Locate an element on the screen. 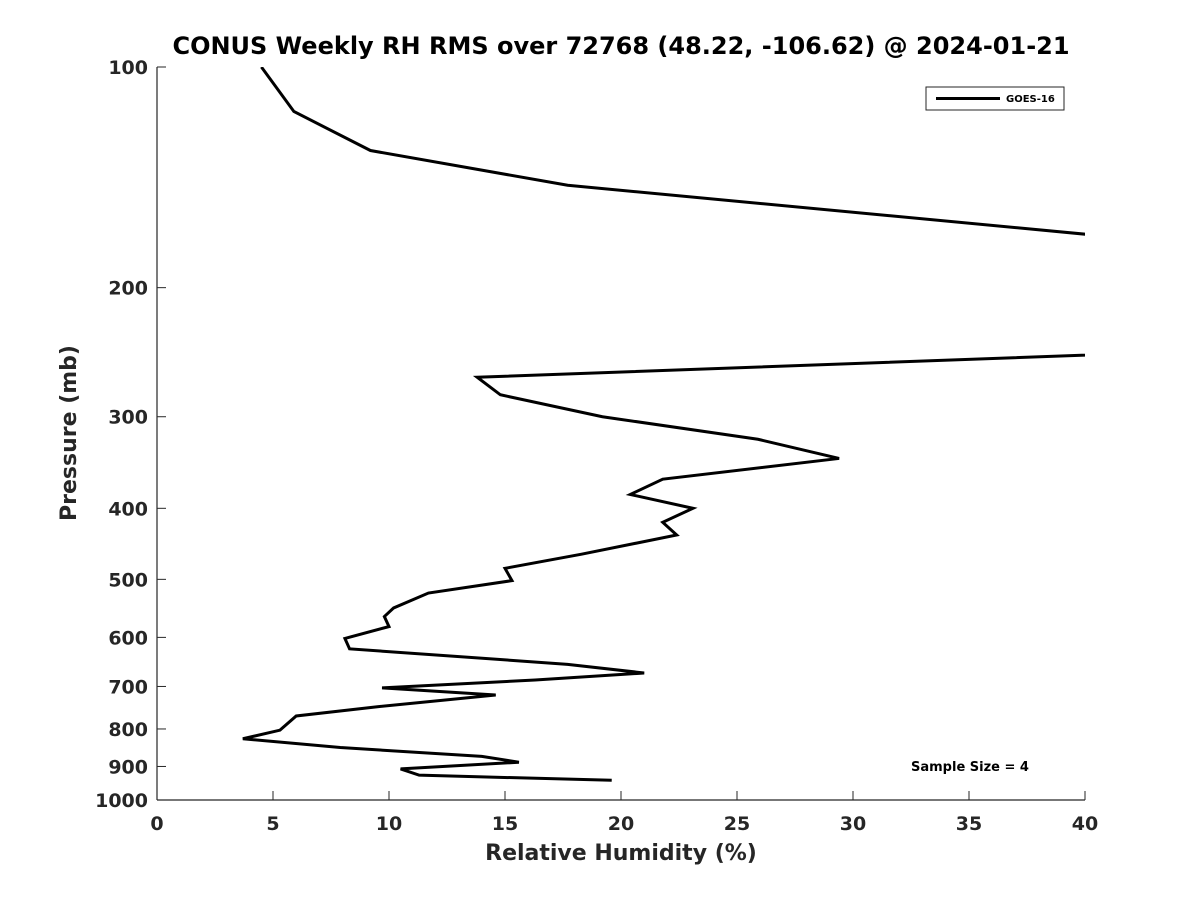 The width and height of the screenshot is (1200, 900). x-tick-label: 40 is located at coordinates (1085, 824).